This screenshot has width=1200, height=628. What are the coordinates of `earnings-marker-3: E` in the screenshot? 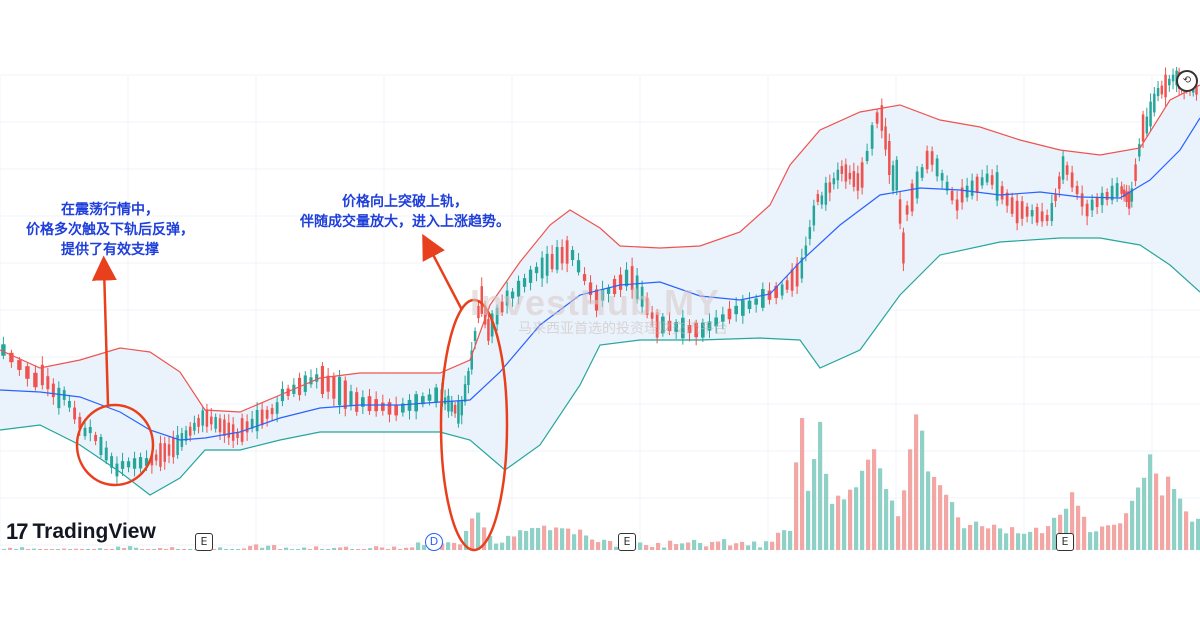 It's located at (1065, 542).